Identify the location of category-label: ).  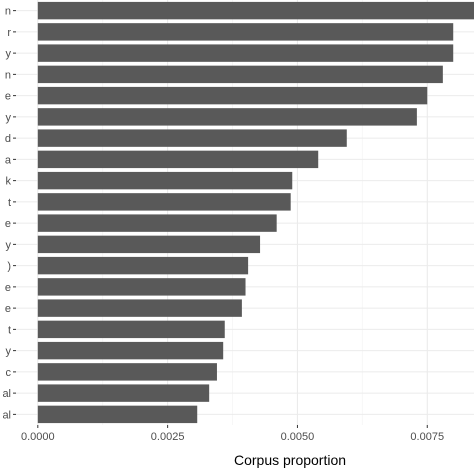
(9, 267).